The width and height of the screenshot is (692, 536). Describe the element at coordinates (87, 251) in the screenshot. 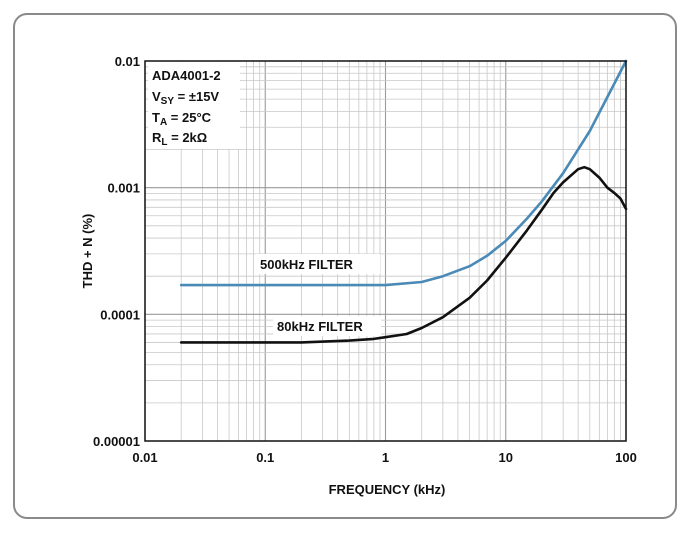

I see `y-axis-title: THD + N (%)` at that location.